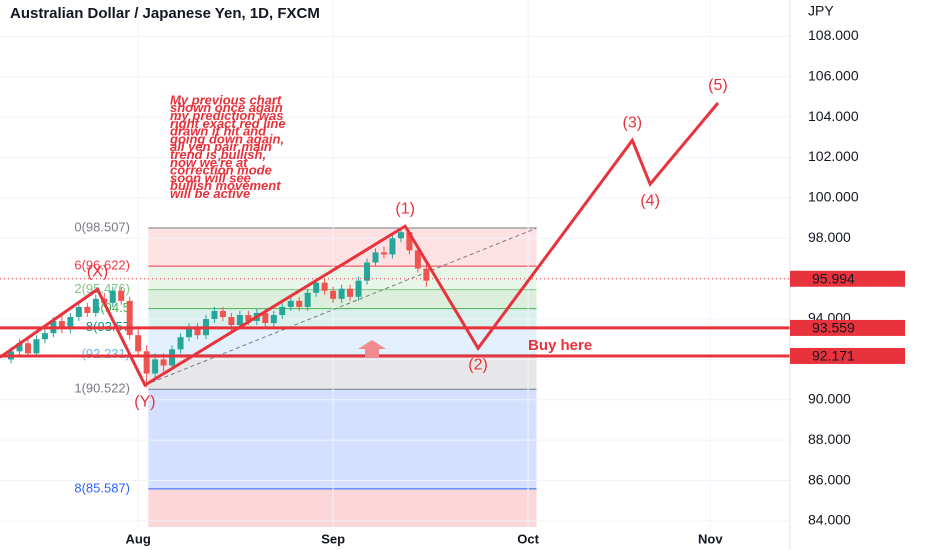 This screenshot has width=932, height=550. What do you see at coordinates (833, 156) in the screenshot?
I see `y-tick-label: 102.000` at bounding box center [833, 156].